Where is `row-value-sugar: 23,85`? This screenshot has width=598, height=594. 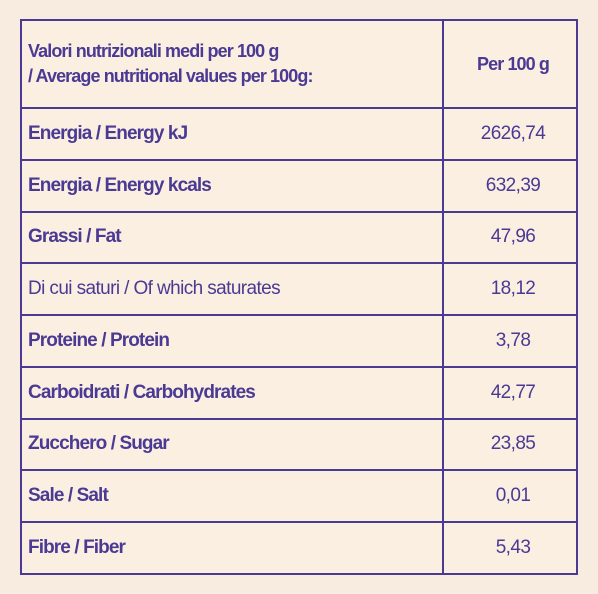
row-value-sugar: 23,85 is located at coordinates (510, 444).